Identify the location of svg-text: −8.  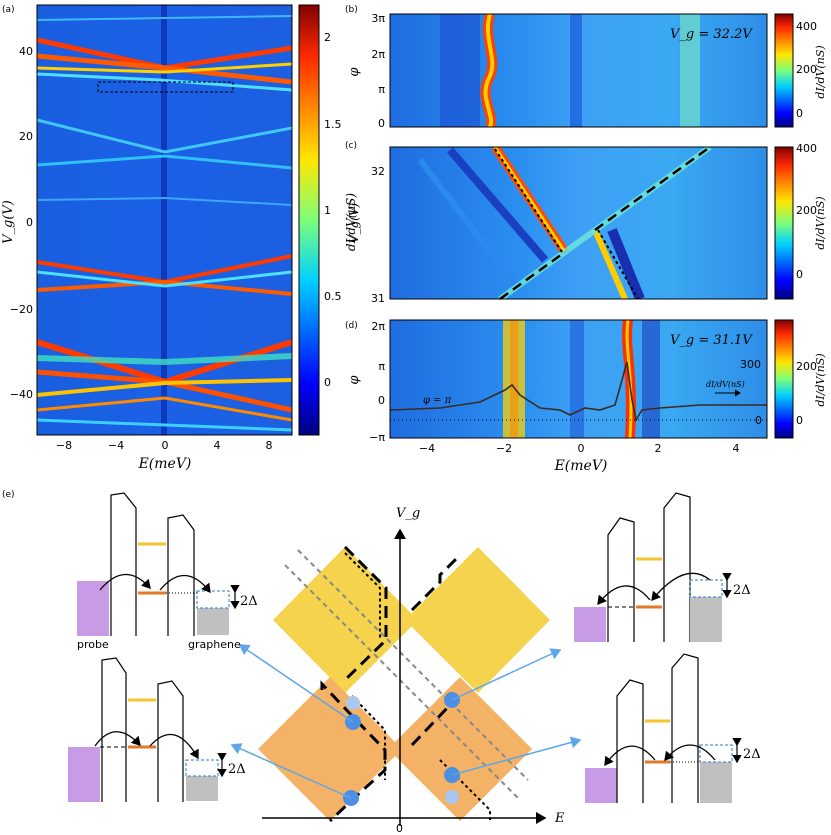
(64, 445).